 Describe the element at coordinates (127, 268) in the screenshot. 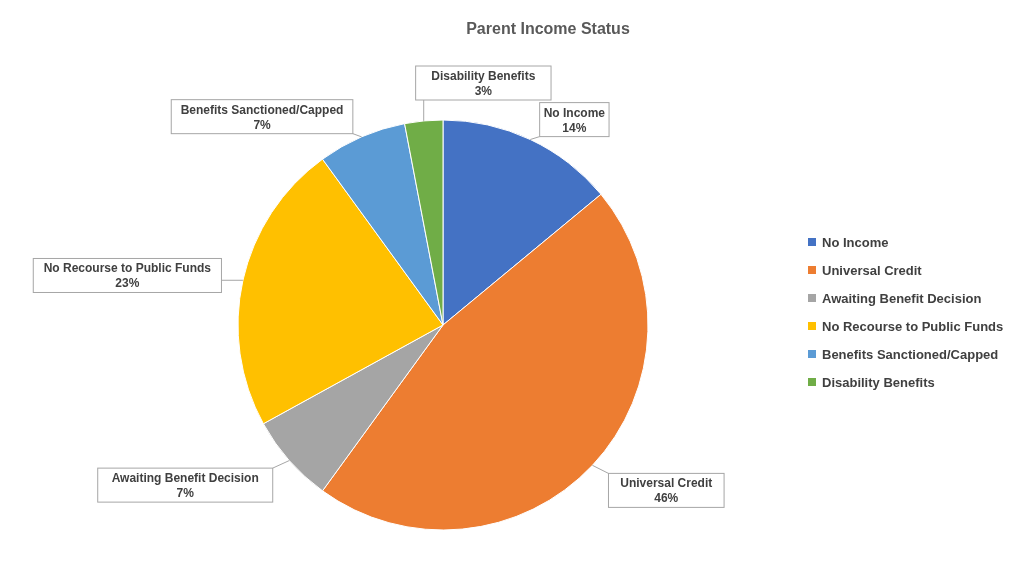

I see `slice-label: No Recourse to Public Funds` at that location.